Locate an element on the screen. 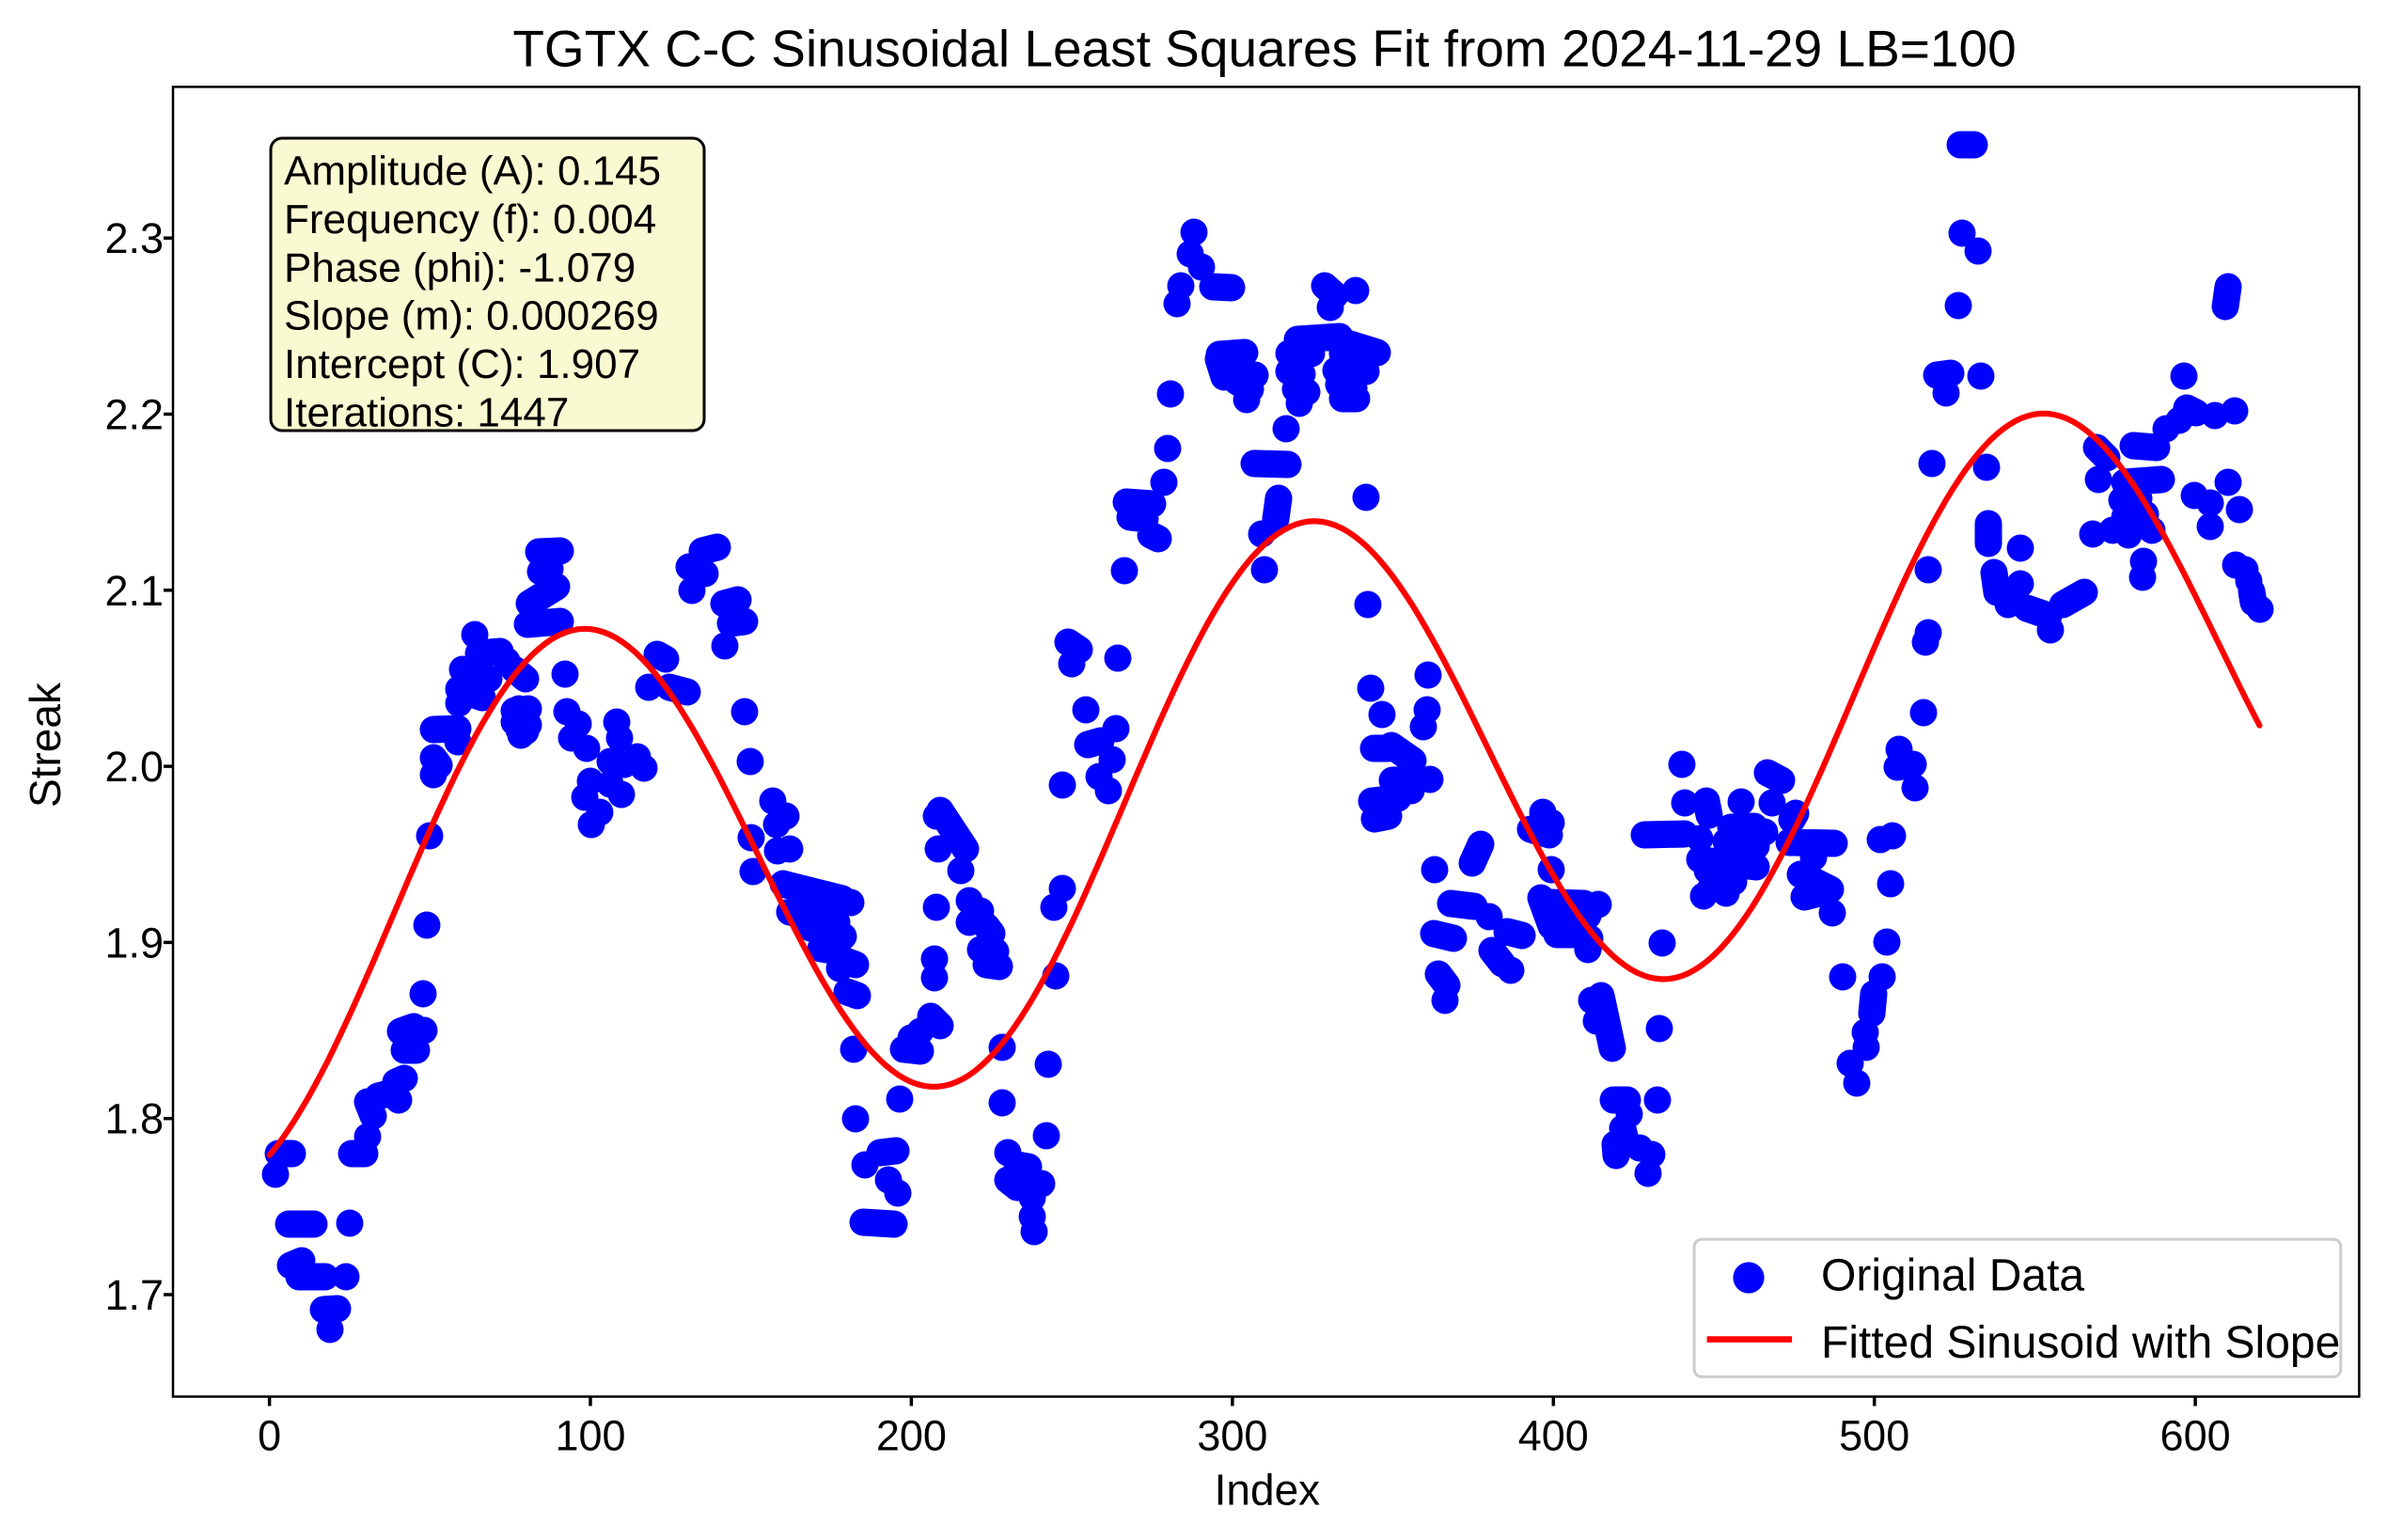  svg-text: 300 is located at coordinates (1232, 1436).